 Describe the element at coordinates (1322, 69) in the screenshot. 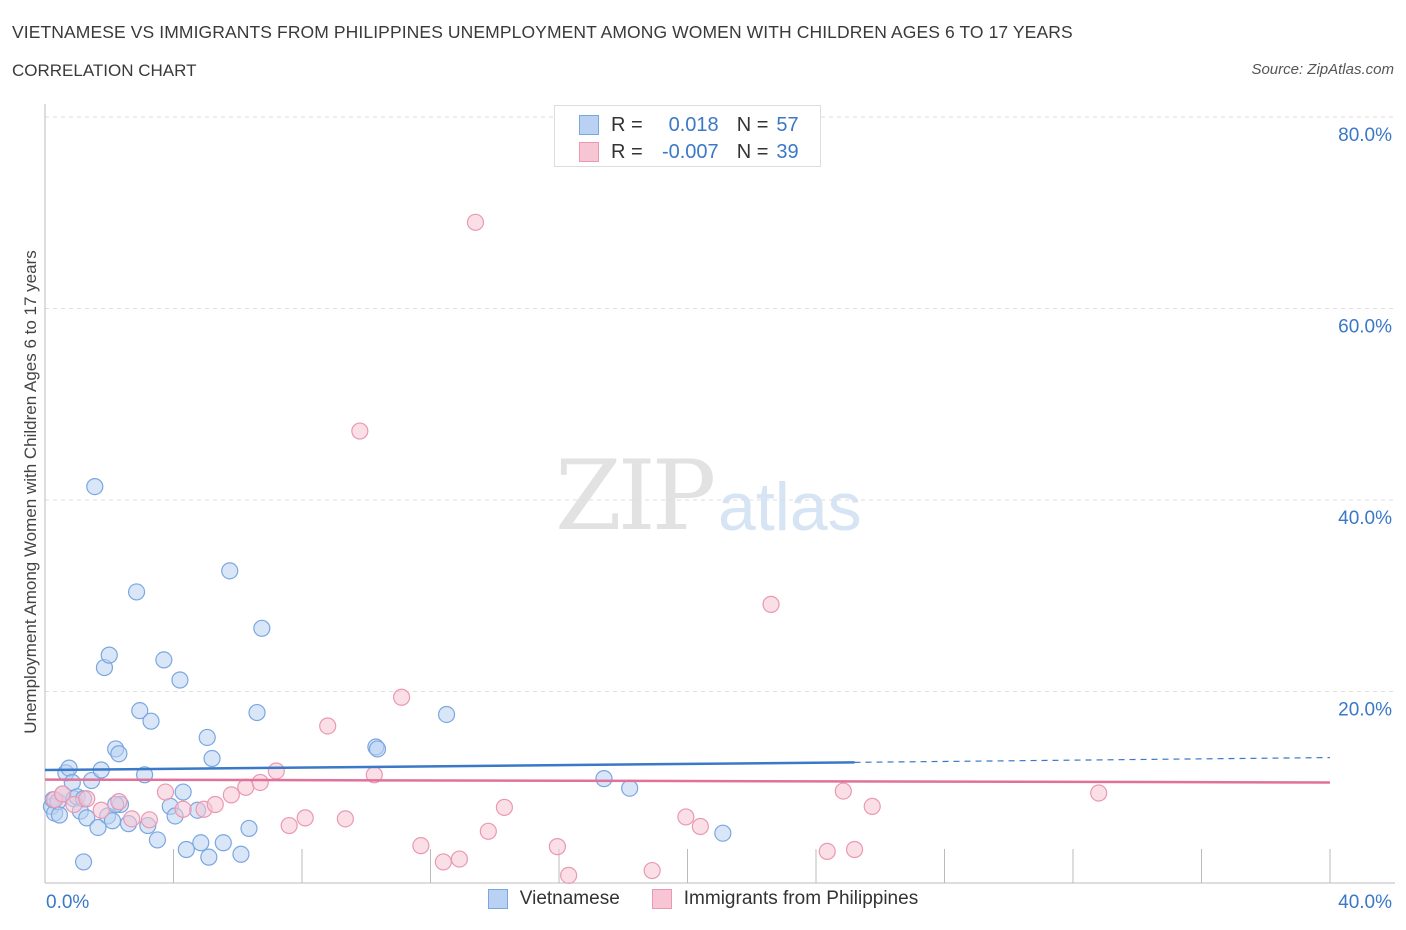

I see `source-note: Source: ZipAtlas.com` at that location.